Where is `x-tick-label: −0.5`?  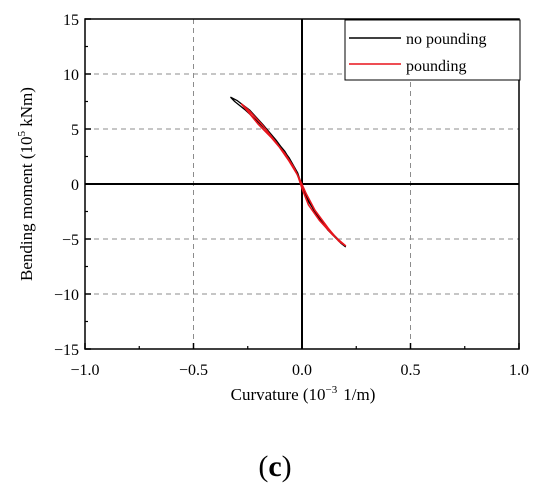
x-tick-label: −0.5 is located at coordinates (193, 370).